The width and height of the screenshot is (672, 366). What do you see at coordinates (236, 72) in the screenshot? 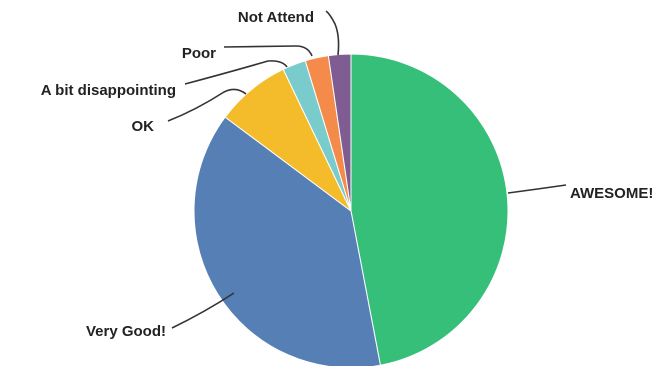
I see `leader-a-bit-disappointing` at bounding box center [236, 72].